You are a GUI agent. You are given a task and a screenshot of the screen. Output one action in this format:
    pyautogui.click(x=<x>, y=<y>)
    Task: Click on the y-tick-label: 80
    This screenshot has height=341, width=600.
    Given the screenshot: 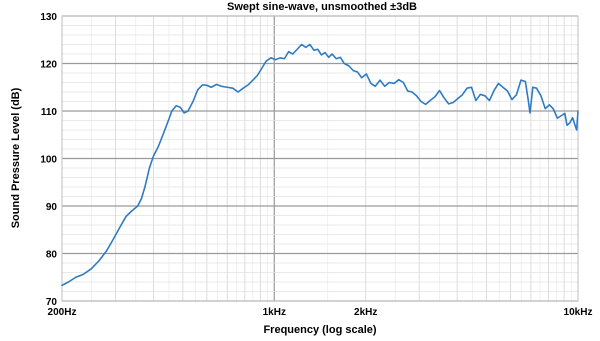 What is the action you would take?
    pyautogui.click(x=52, y=255)
    